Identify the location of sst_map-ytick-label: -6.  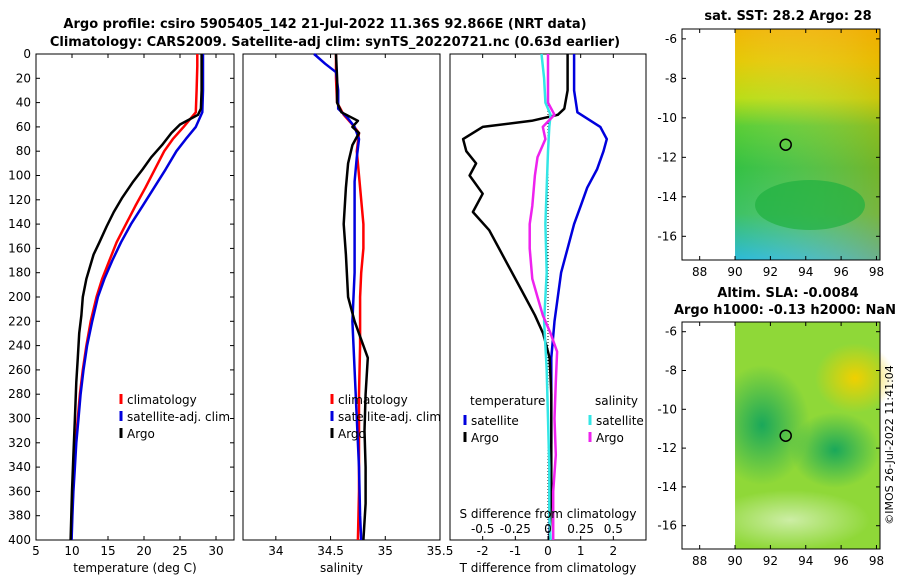
(671, 39).